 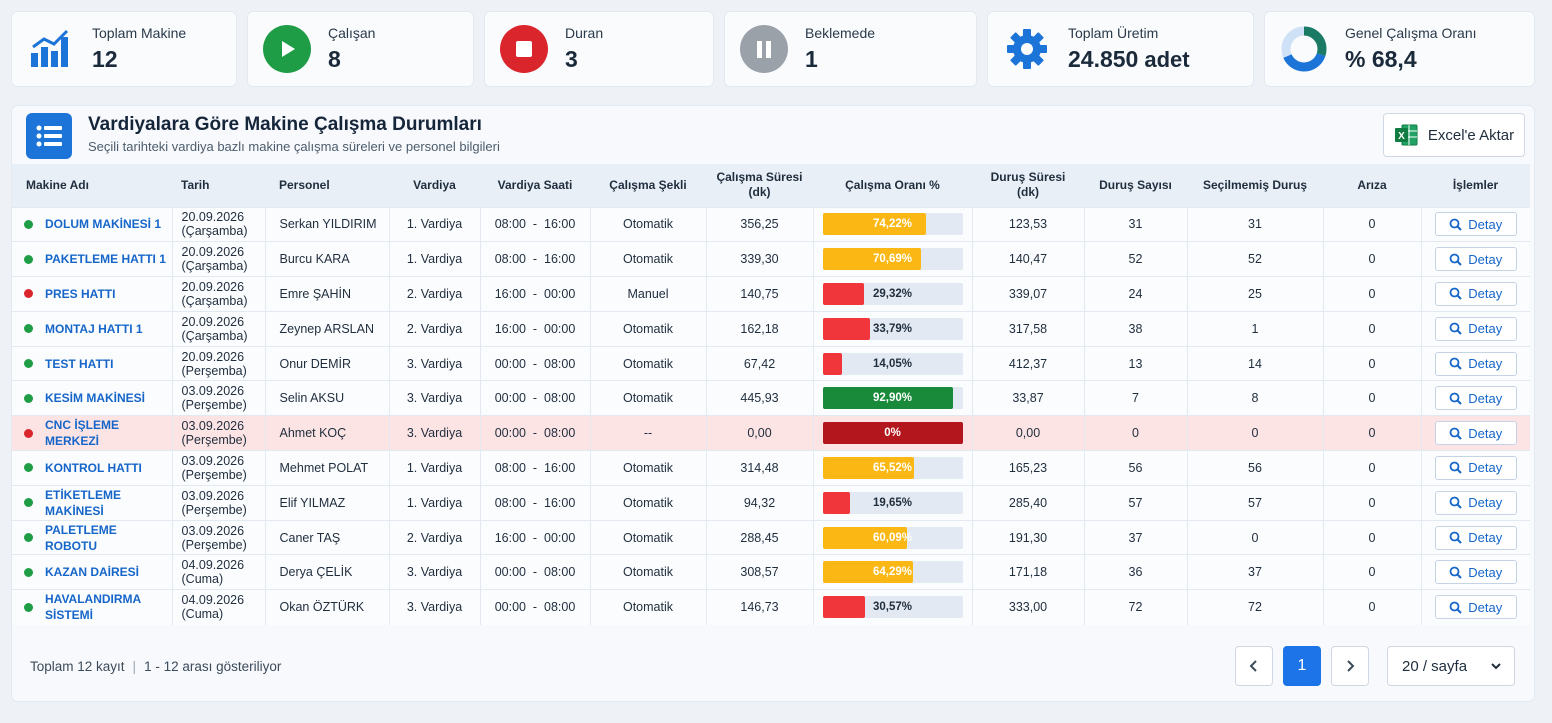 What do you see at coordinates (213, 356) in the screenshot?
I see `date-value: 20.09.2026` at bounding box center [213, 356].